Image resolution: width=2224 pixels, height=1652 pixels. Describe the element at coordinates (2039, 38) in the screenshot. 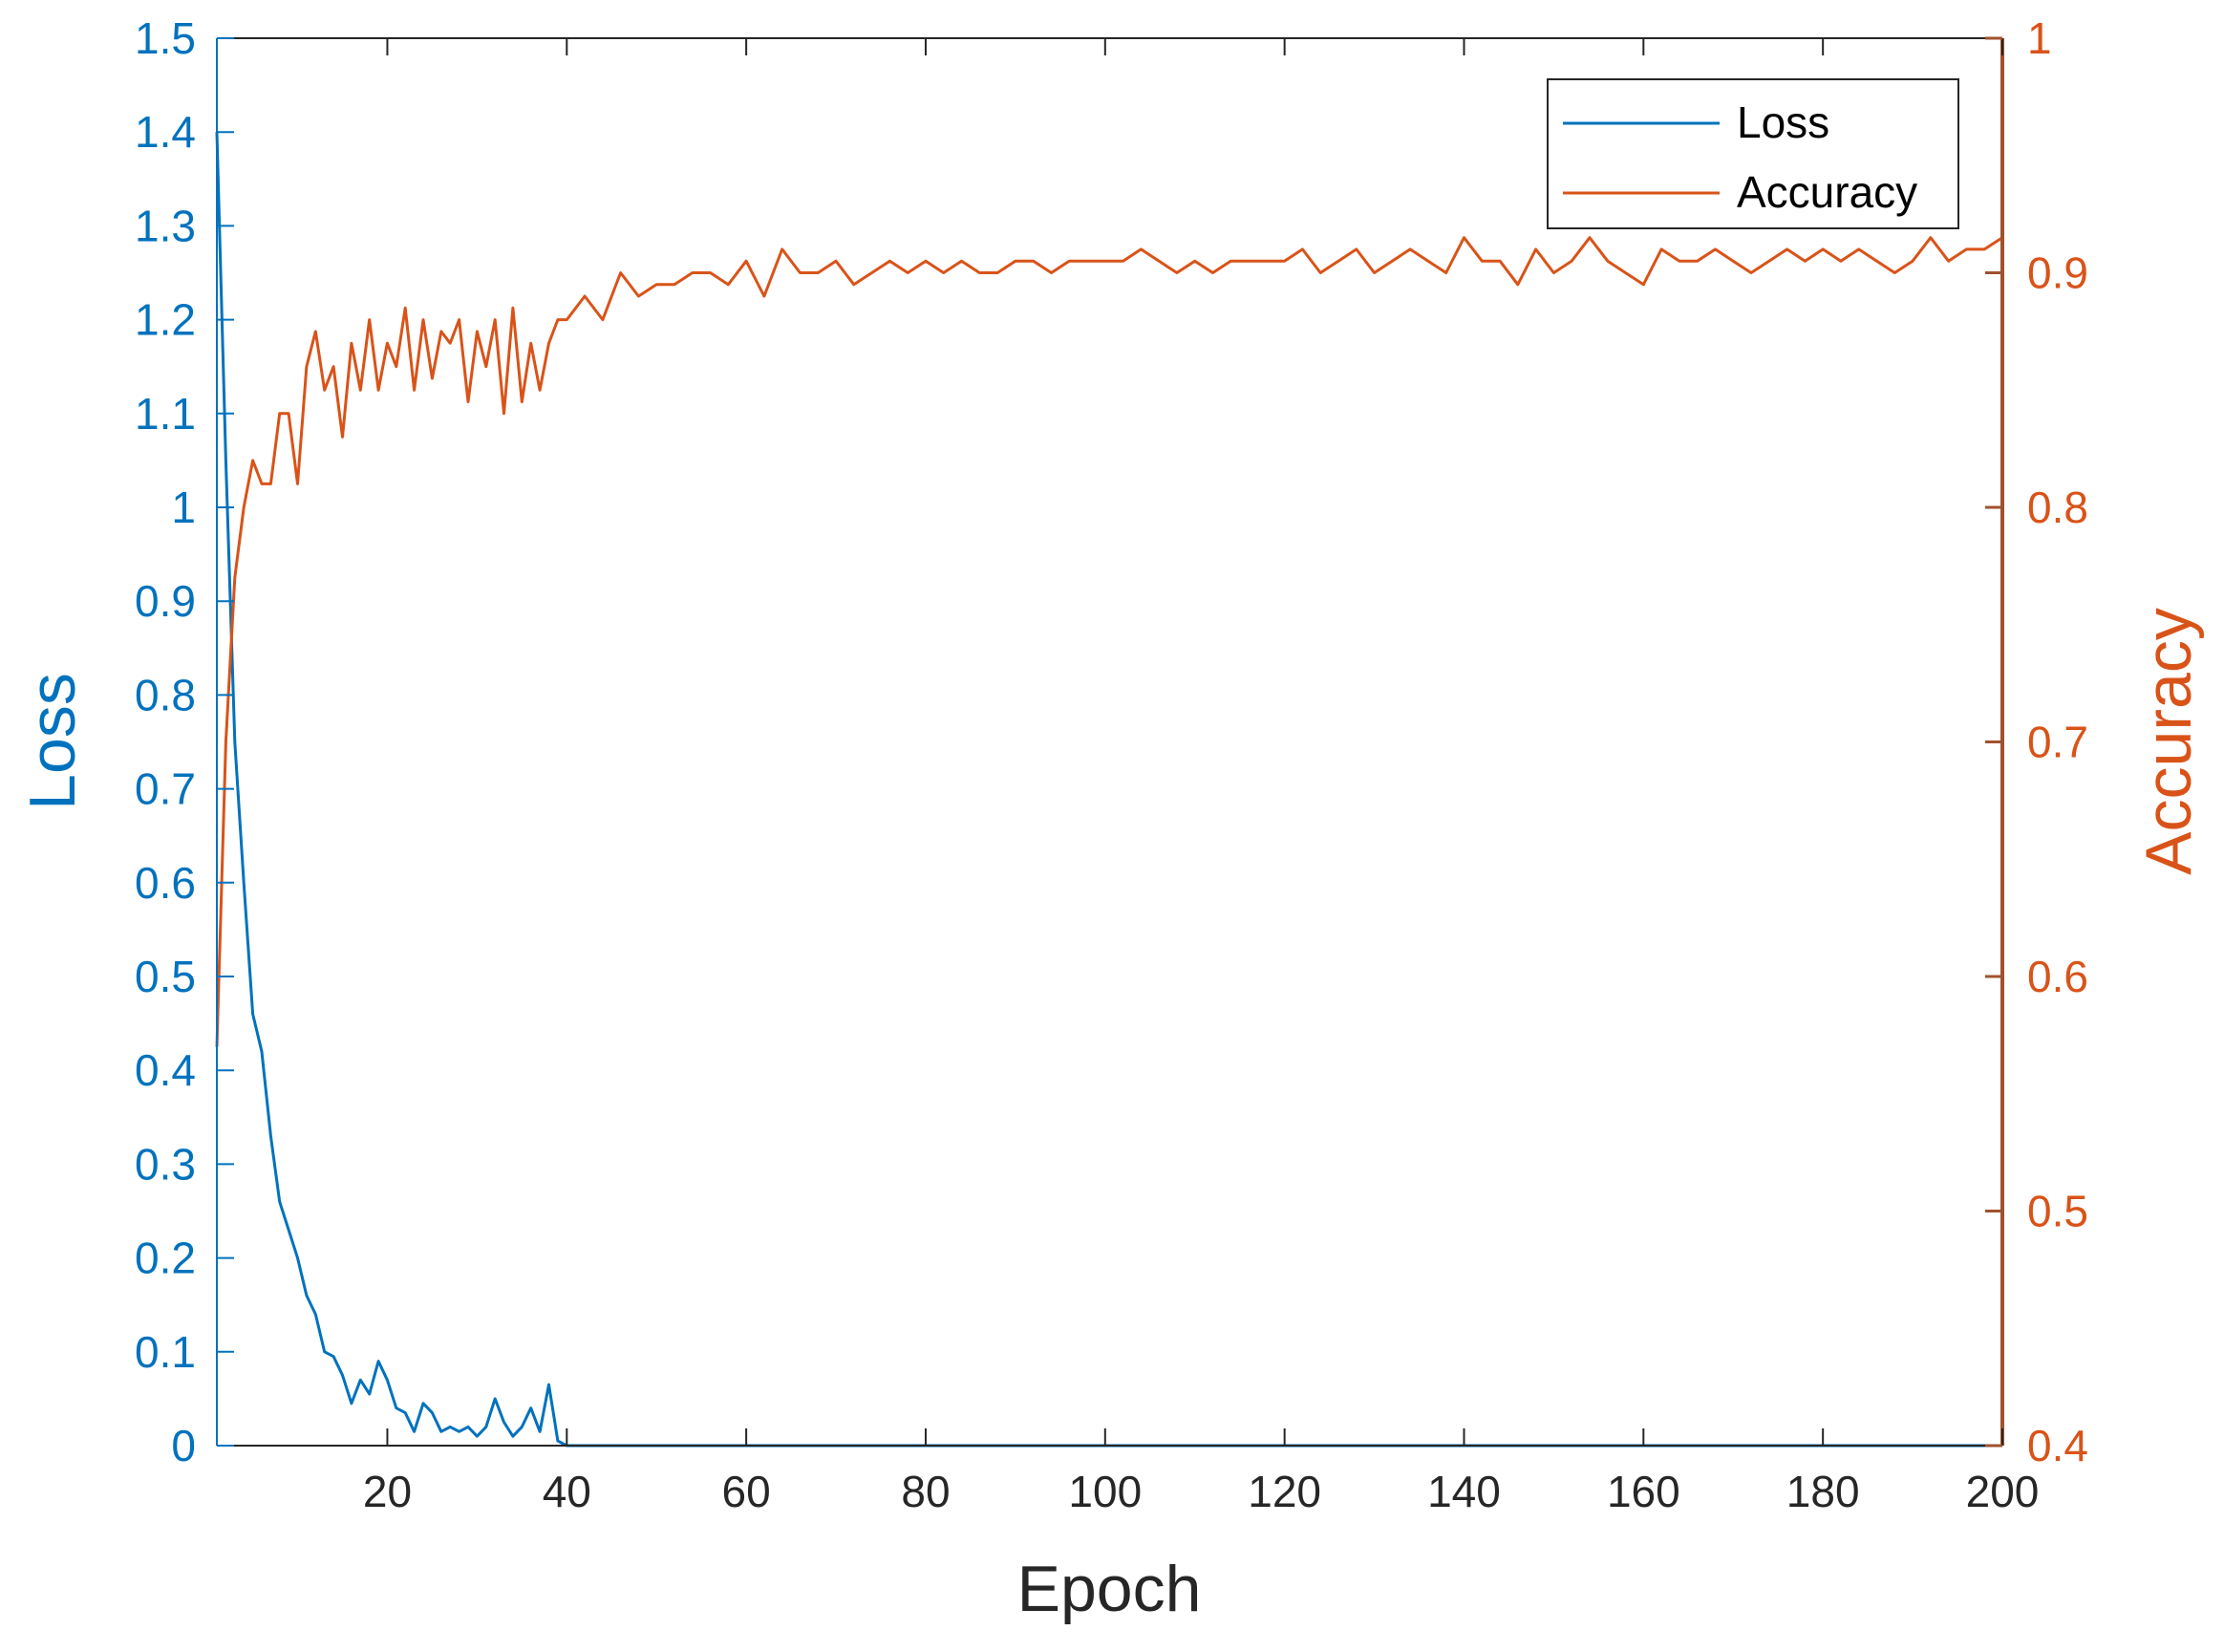

I see `y-right-tick-label: 1` at that location.